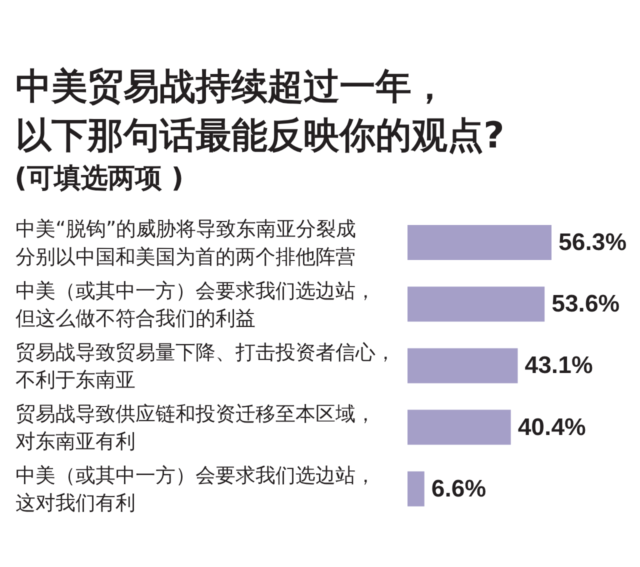 Image resolution: width=640 pixels, height=567 pixels. What do you see at coordinates (99, 178) in the screenshot?
I see `text: (可填选两项 )` at bounding box center [99, 178].